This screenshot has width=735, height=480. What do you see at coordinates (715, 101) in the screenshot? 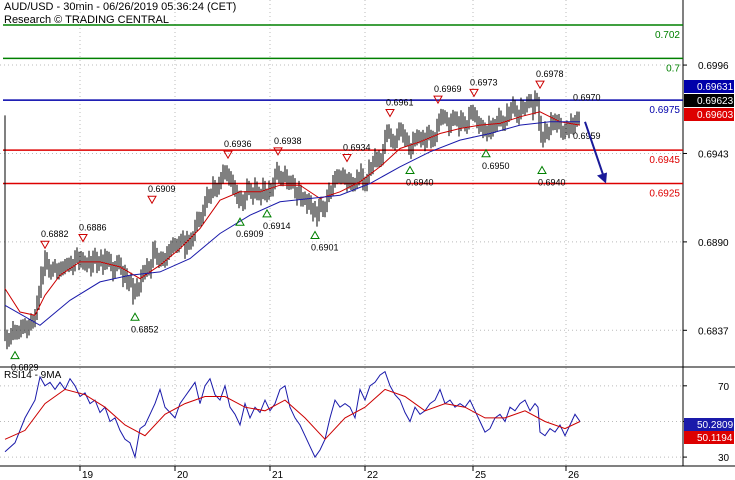
I see `price-badge-label-1: 0.69623` at bounding box center [715, 101].